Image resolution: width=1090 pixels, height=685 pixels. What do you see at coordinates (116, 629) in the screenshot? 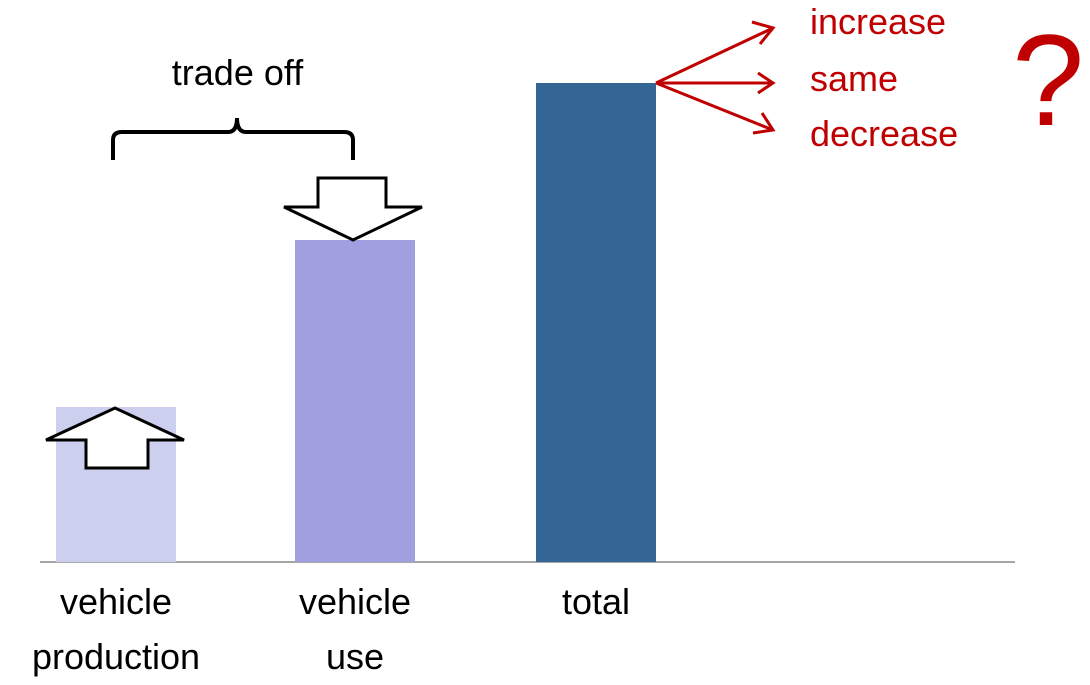
I see `x-tick-label: vehicle production` at bounding box center [116, 629].